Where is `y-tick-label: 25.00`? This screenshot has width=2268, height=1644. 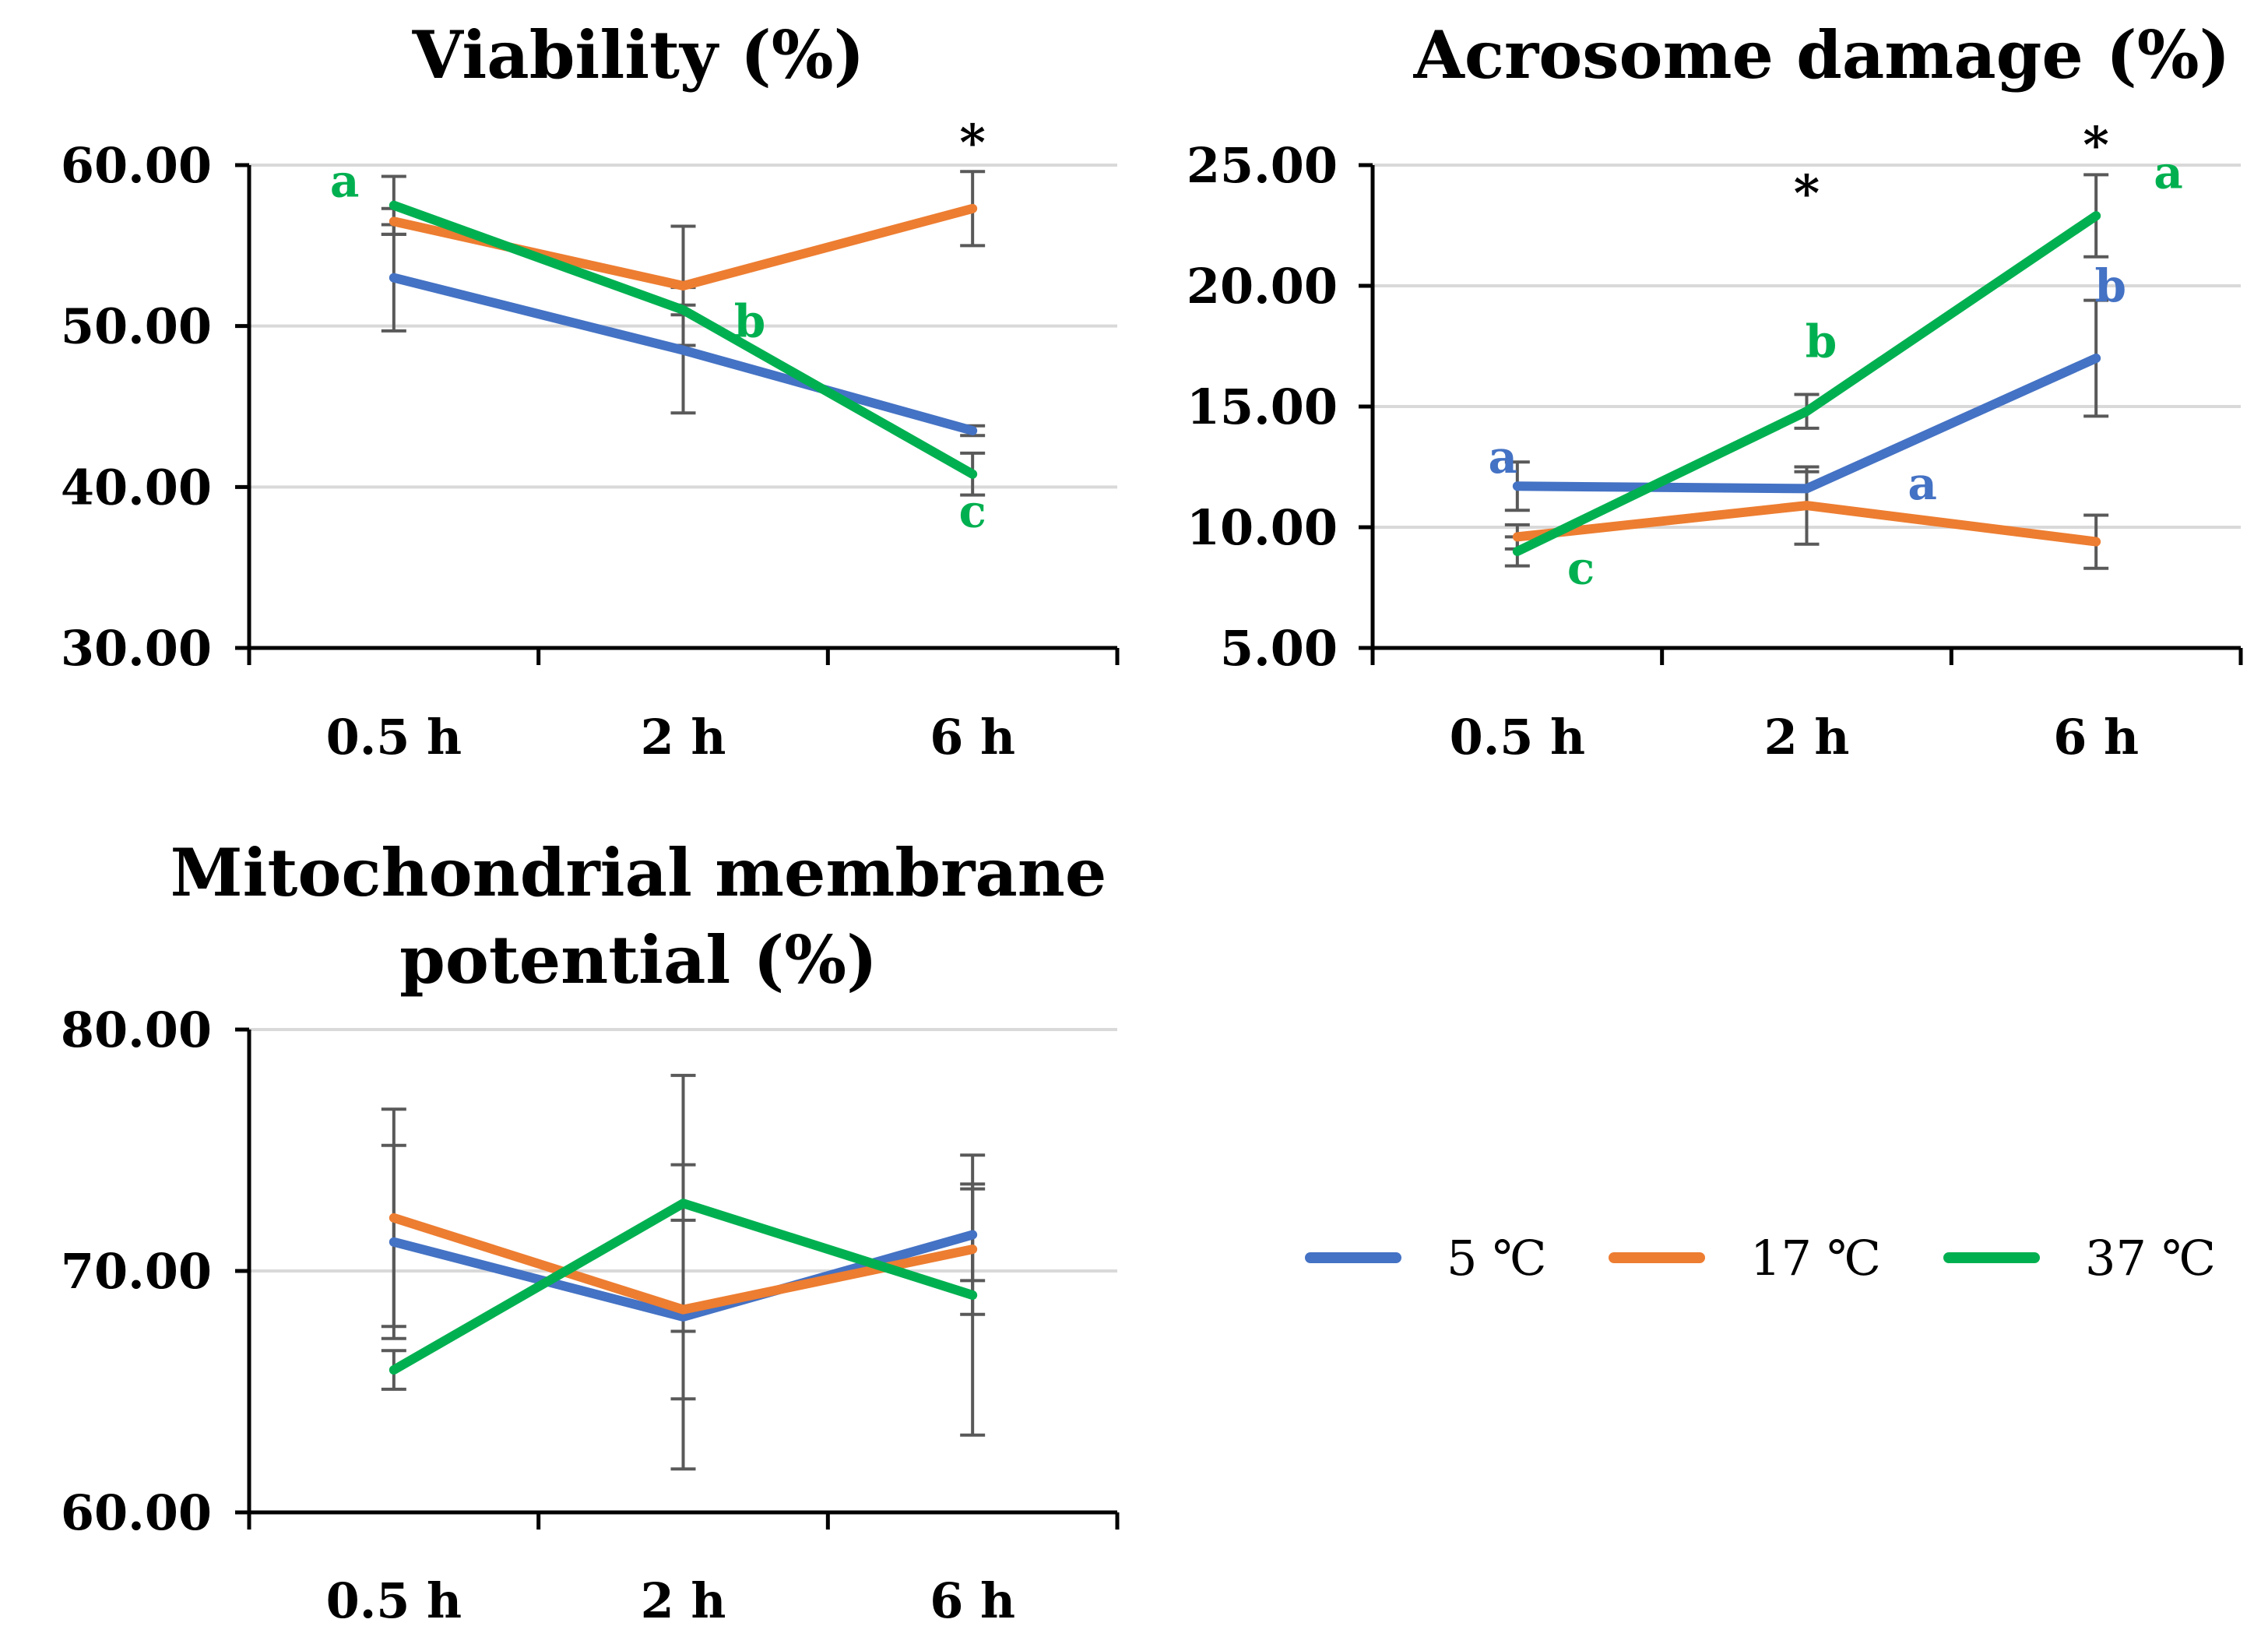 y-tick-label: 25.00 is located at coordinates (1262, 165).